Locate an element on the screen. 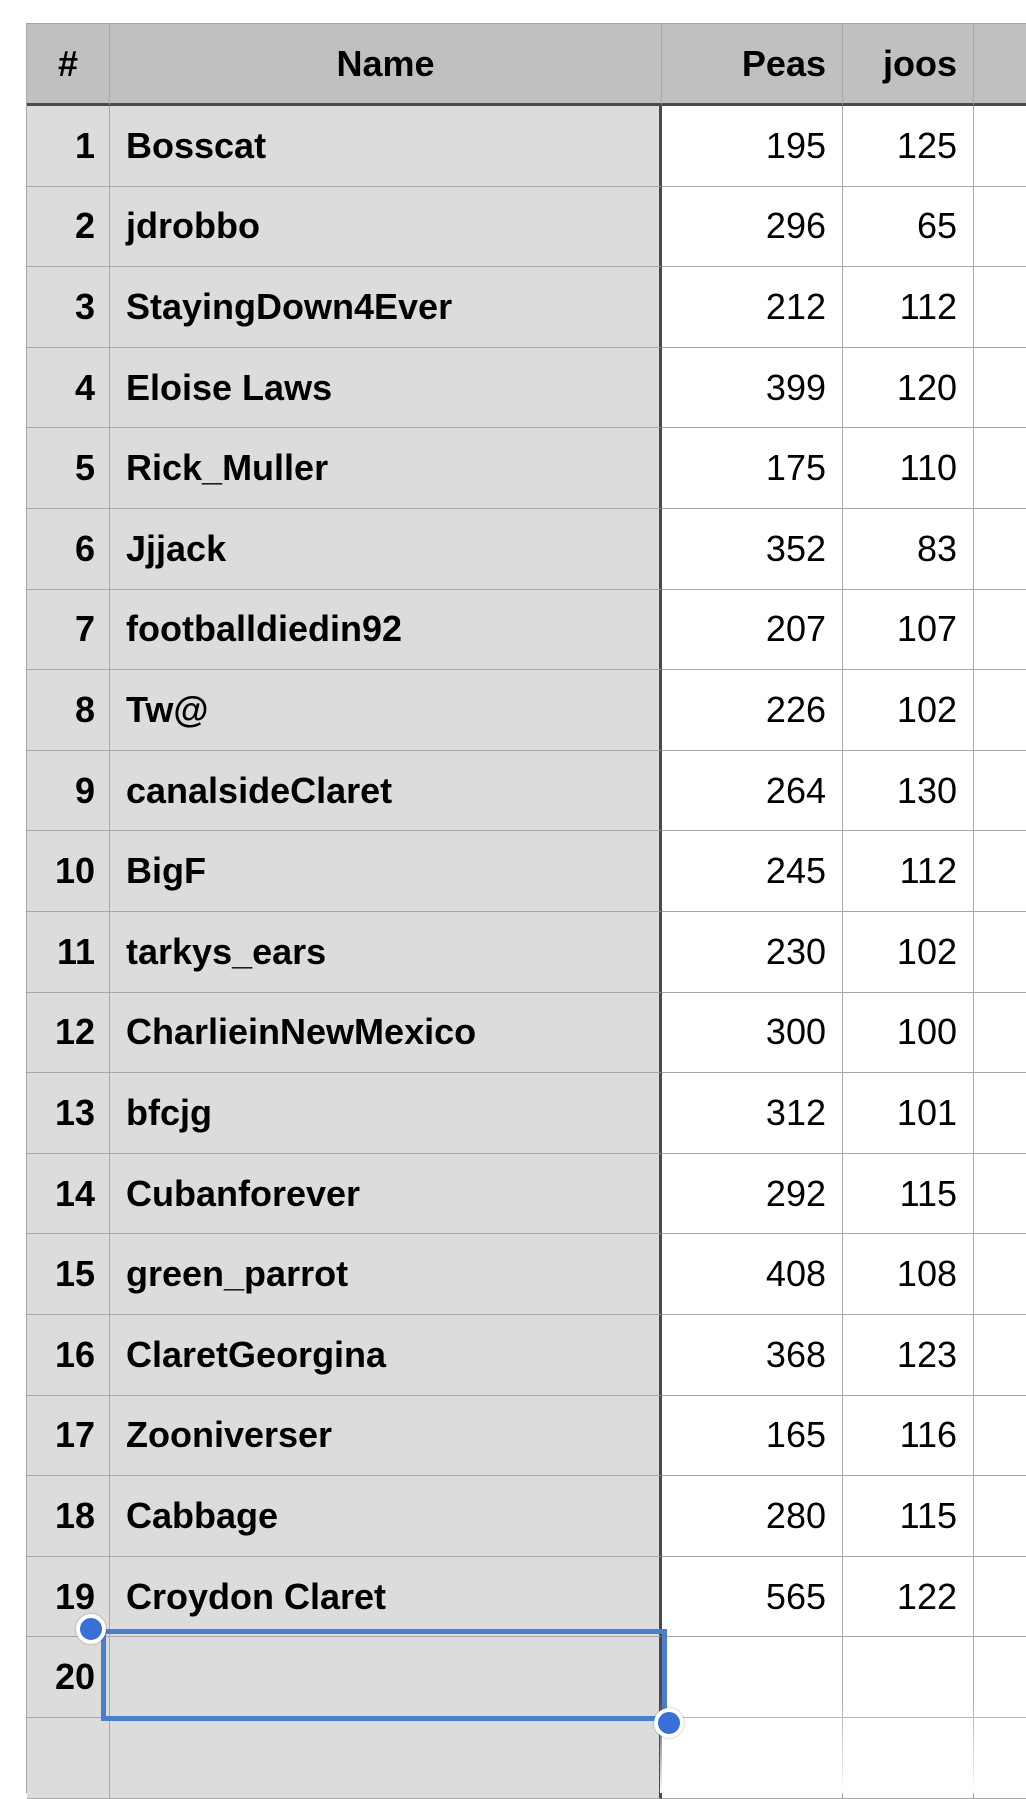  row-number: 6 is located at coordinates (68, 549).